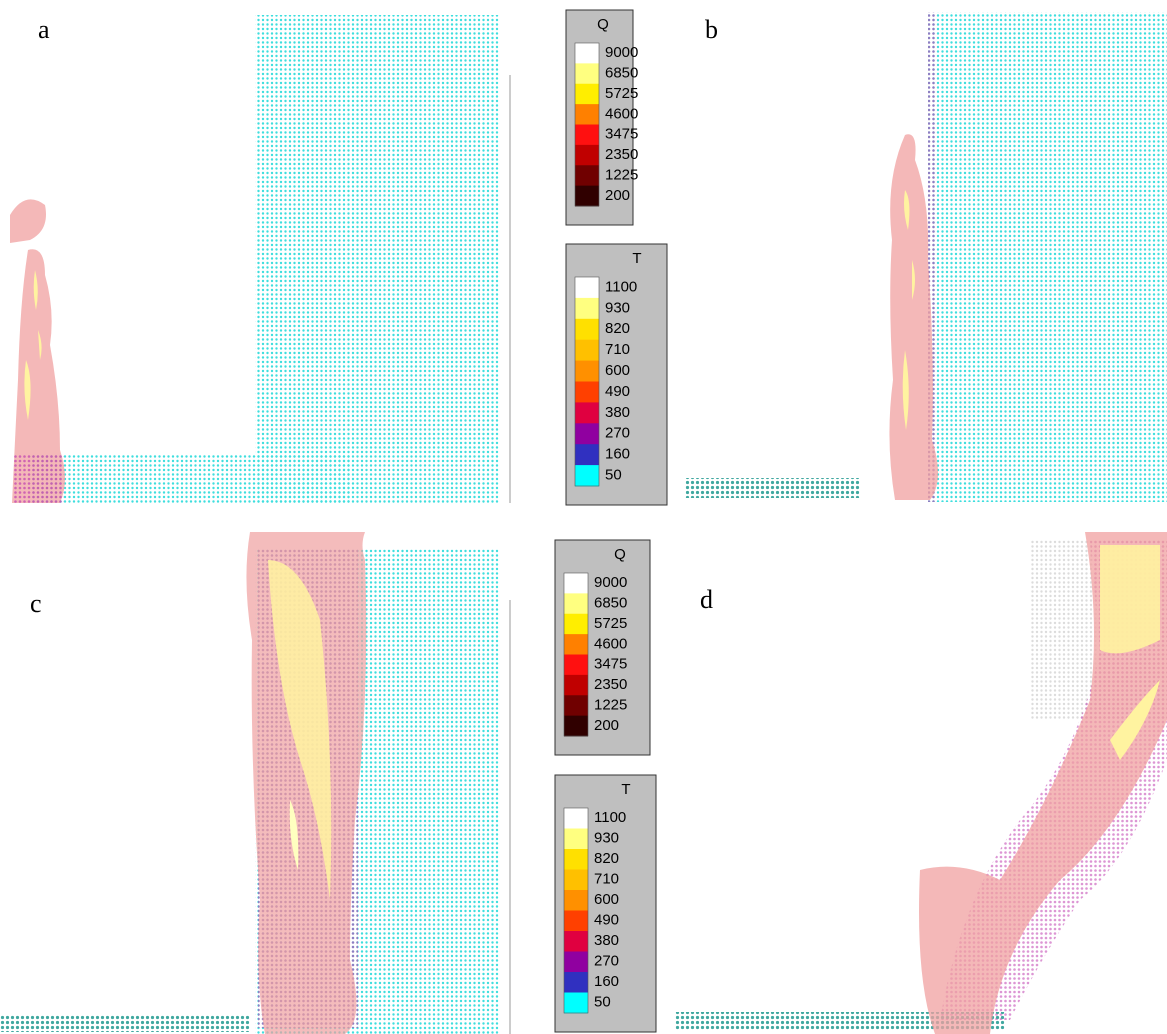  What do you see at coordinates (706, 599) in the screenshot?
I see `panel-label: d` at bounding box center [706, 599].